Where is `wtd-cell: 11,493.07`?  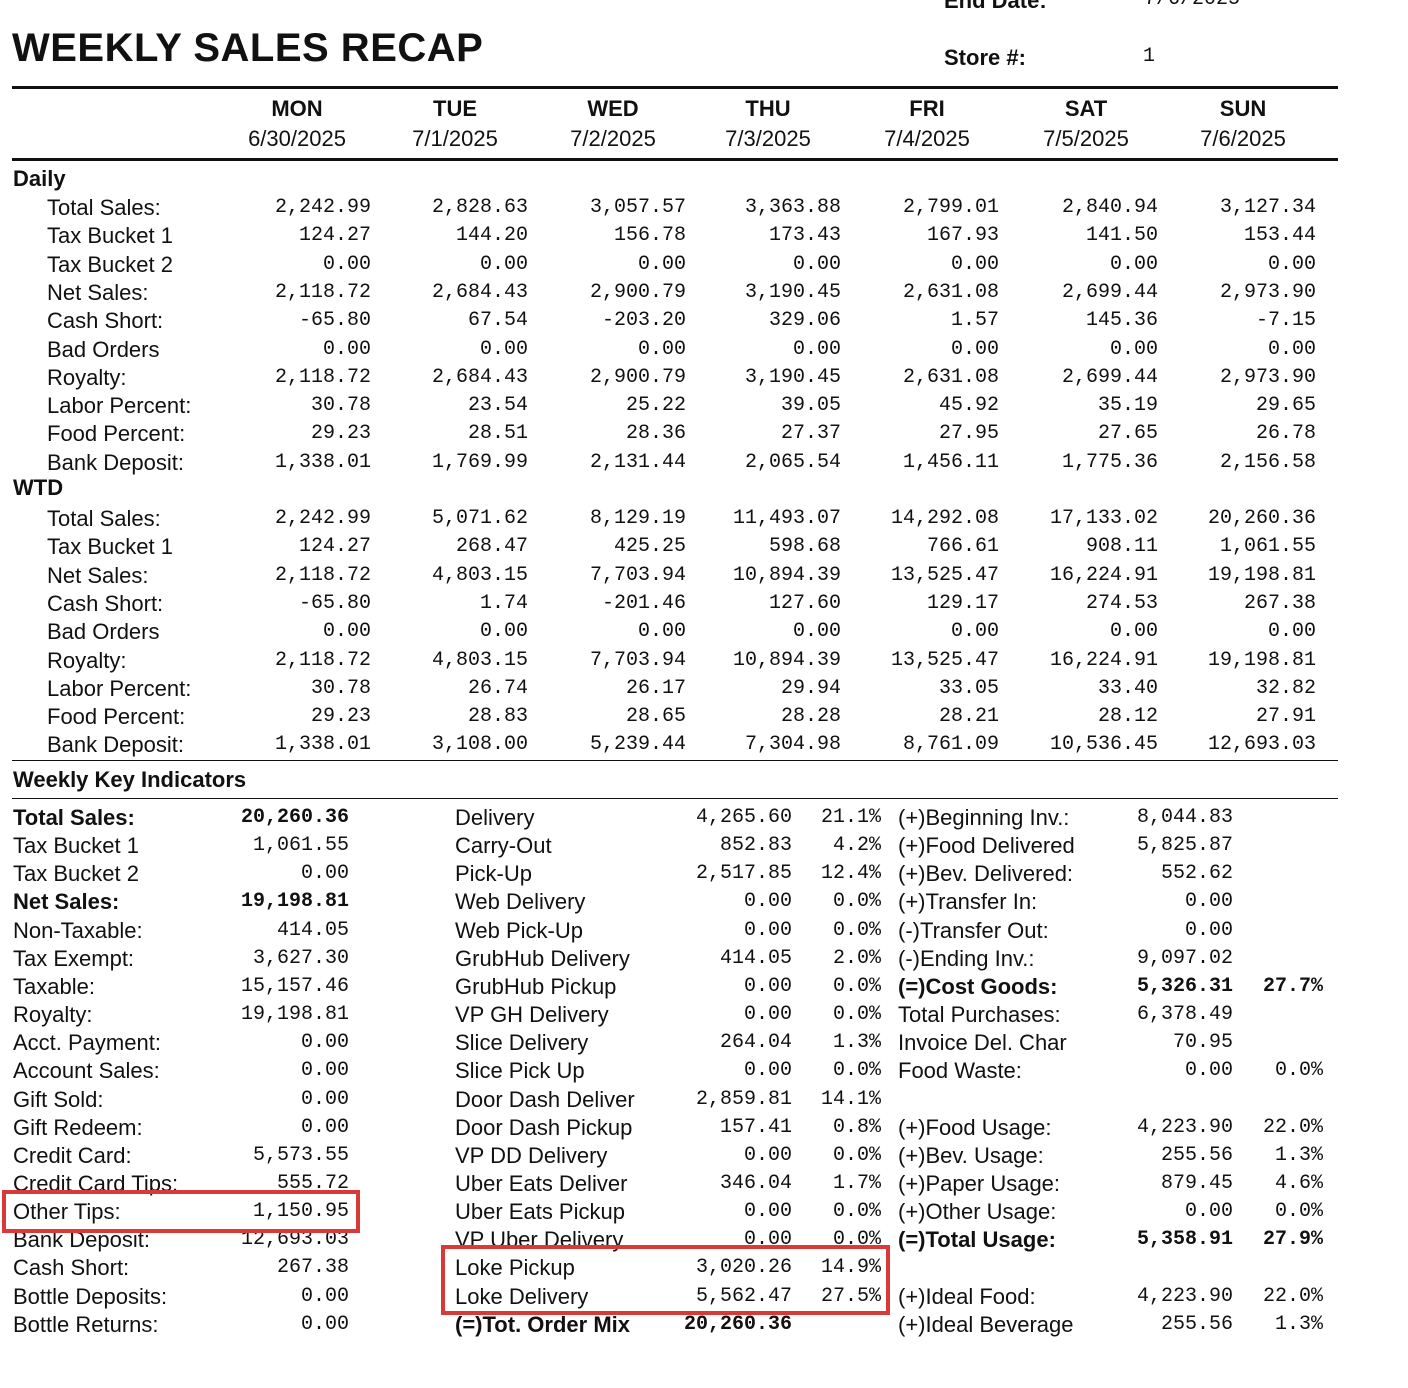
wtd-cell: 11,493.07 is located at coordinates (786, 518).